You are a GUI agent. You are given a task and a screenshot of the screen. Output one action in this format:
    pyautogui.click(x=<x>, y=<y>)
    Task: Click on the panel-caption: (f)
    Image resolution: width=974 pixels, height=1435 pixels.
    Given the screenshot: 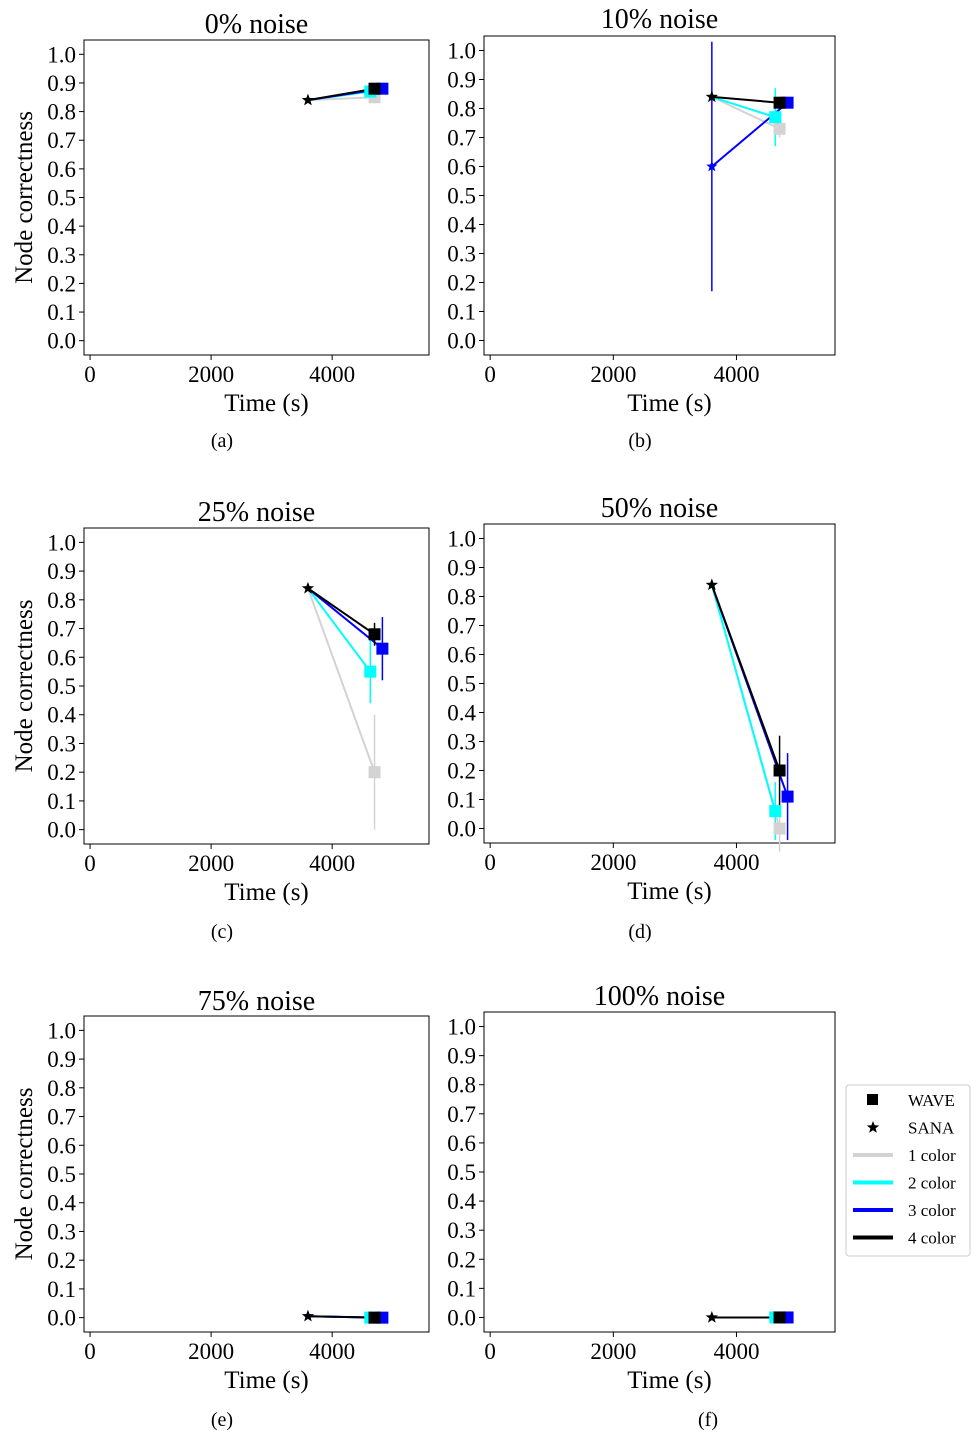 What is the action you would take?
    pyautogui.click(x=708, y=1420)
    